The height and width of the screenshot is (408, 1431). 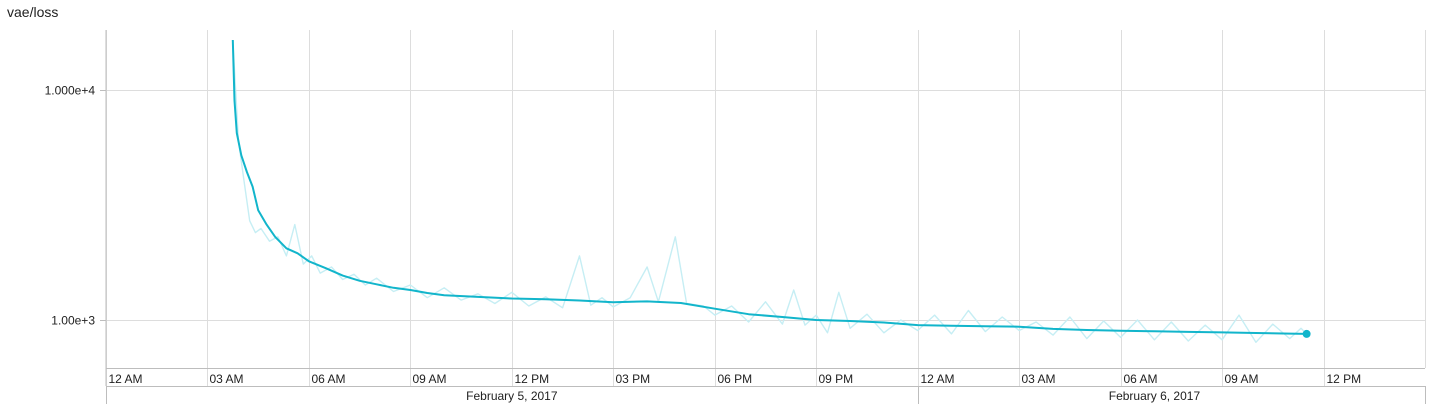 What do you see at coordinates (33, 12) in the screenshot?
I see `chart-title: vae/loss` at bounding box center [33, 12].